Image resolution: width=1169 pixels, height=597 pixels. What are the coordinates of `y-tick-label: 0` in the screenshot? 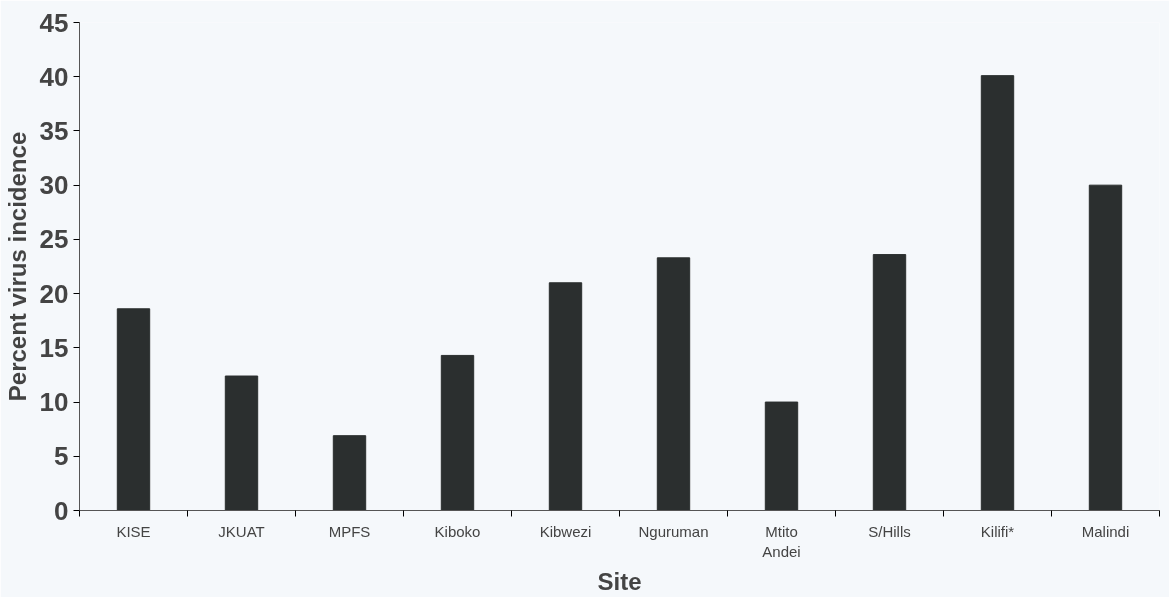 It's located at (61, 510).